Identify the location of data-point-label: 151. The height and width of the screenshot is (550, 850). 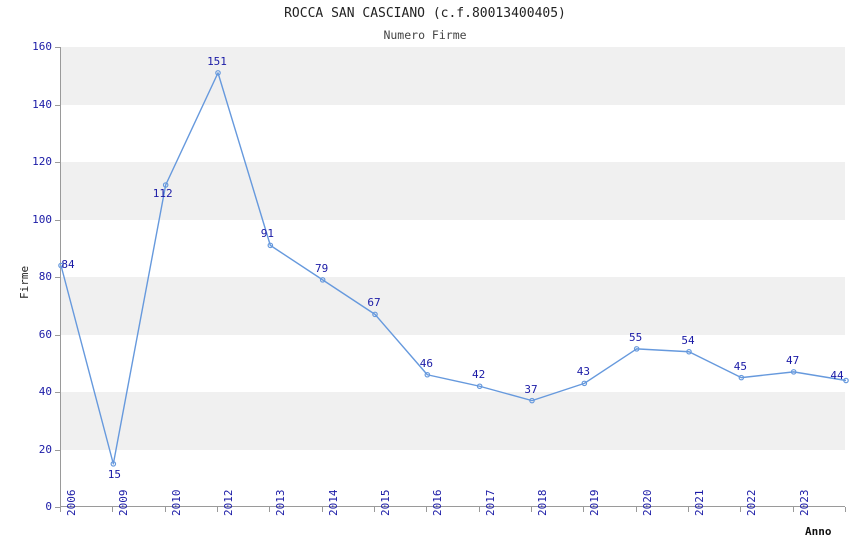
(217, 61).